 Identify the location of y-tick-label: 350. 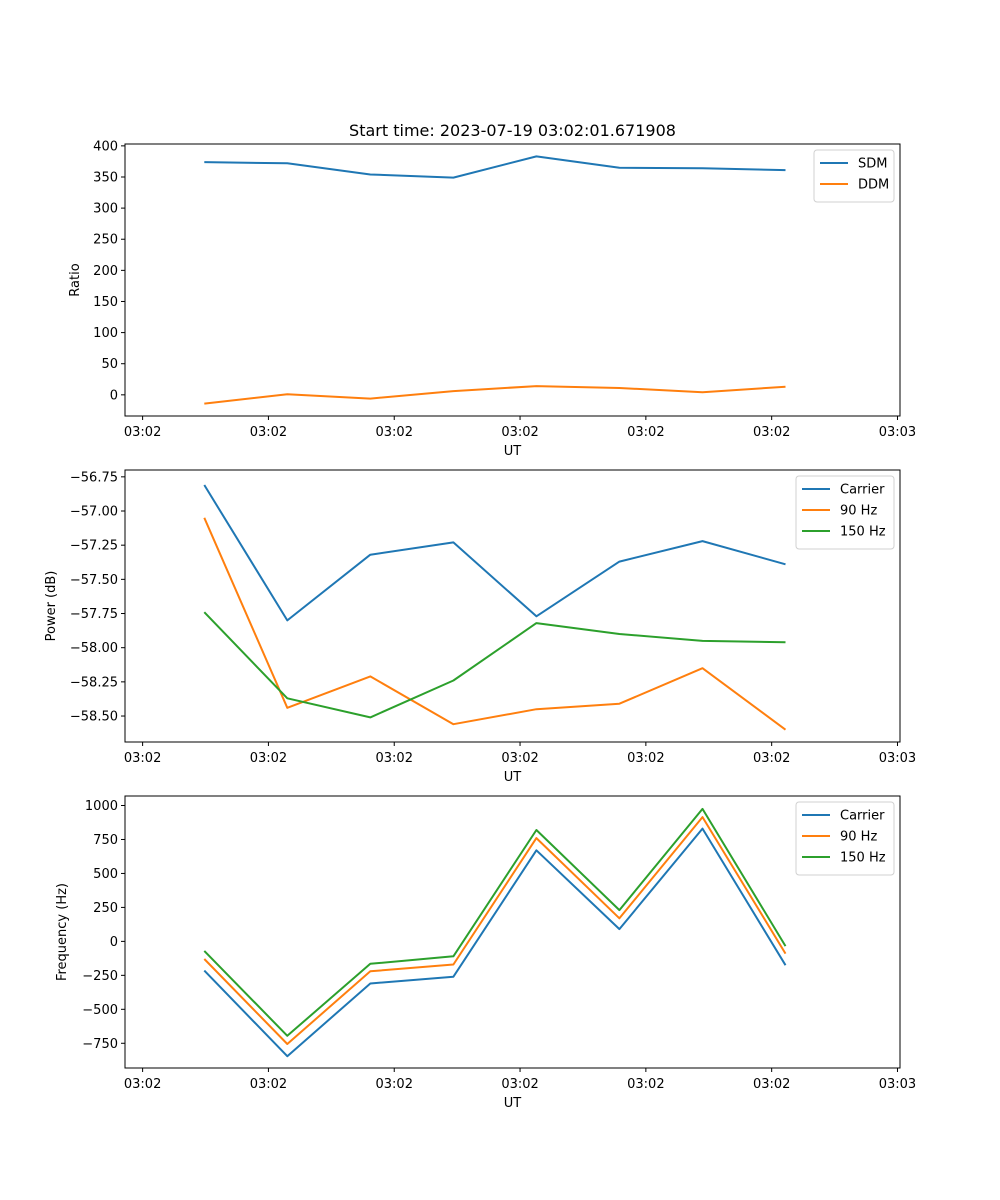
(105, 177).